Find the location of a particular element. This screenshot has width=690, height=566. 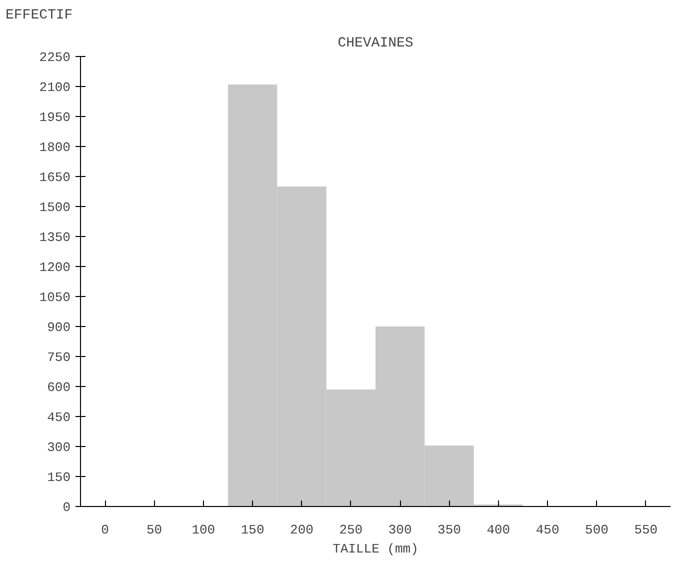

y-tick-label: 300 is located at coordinates (58, 447).